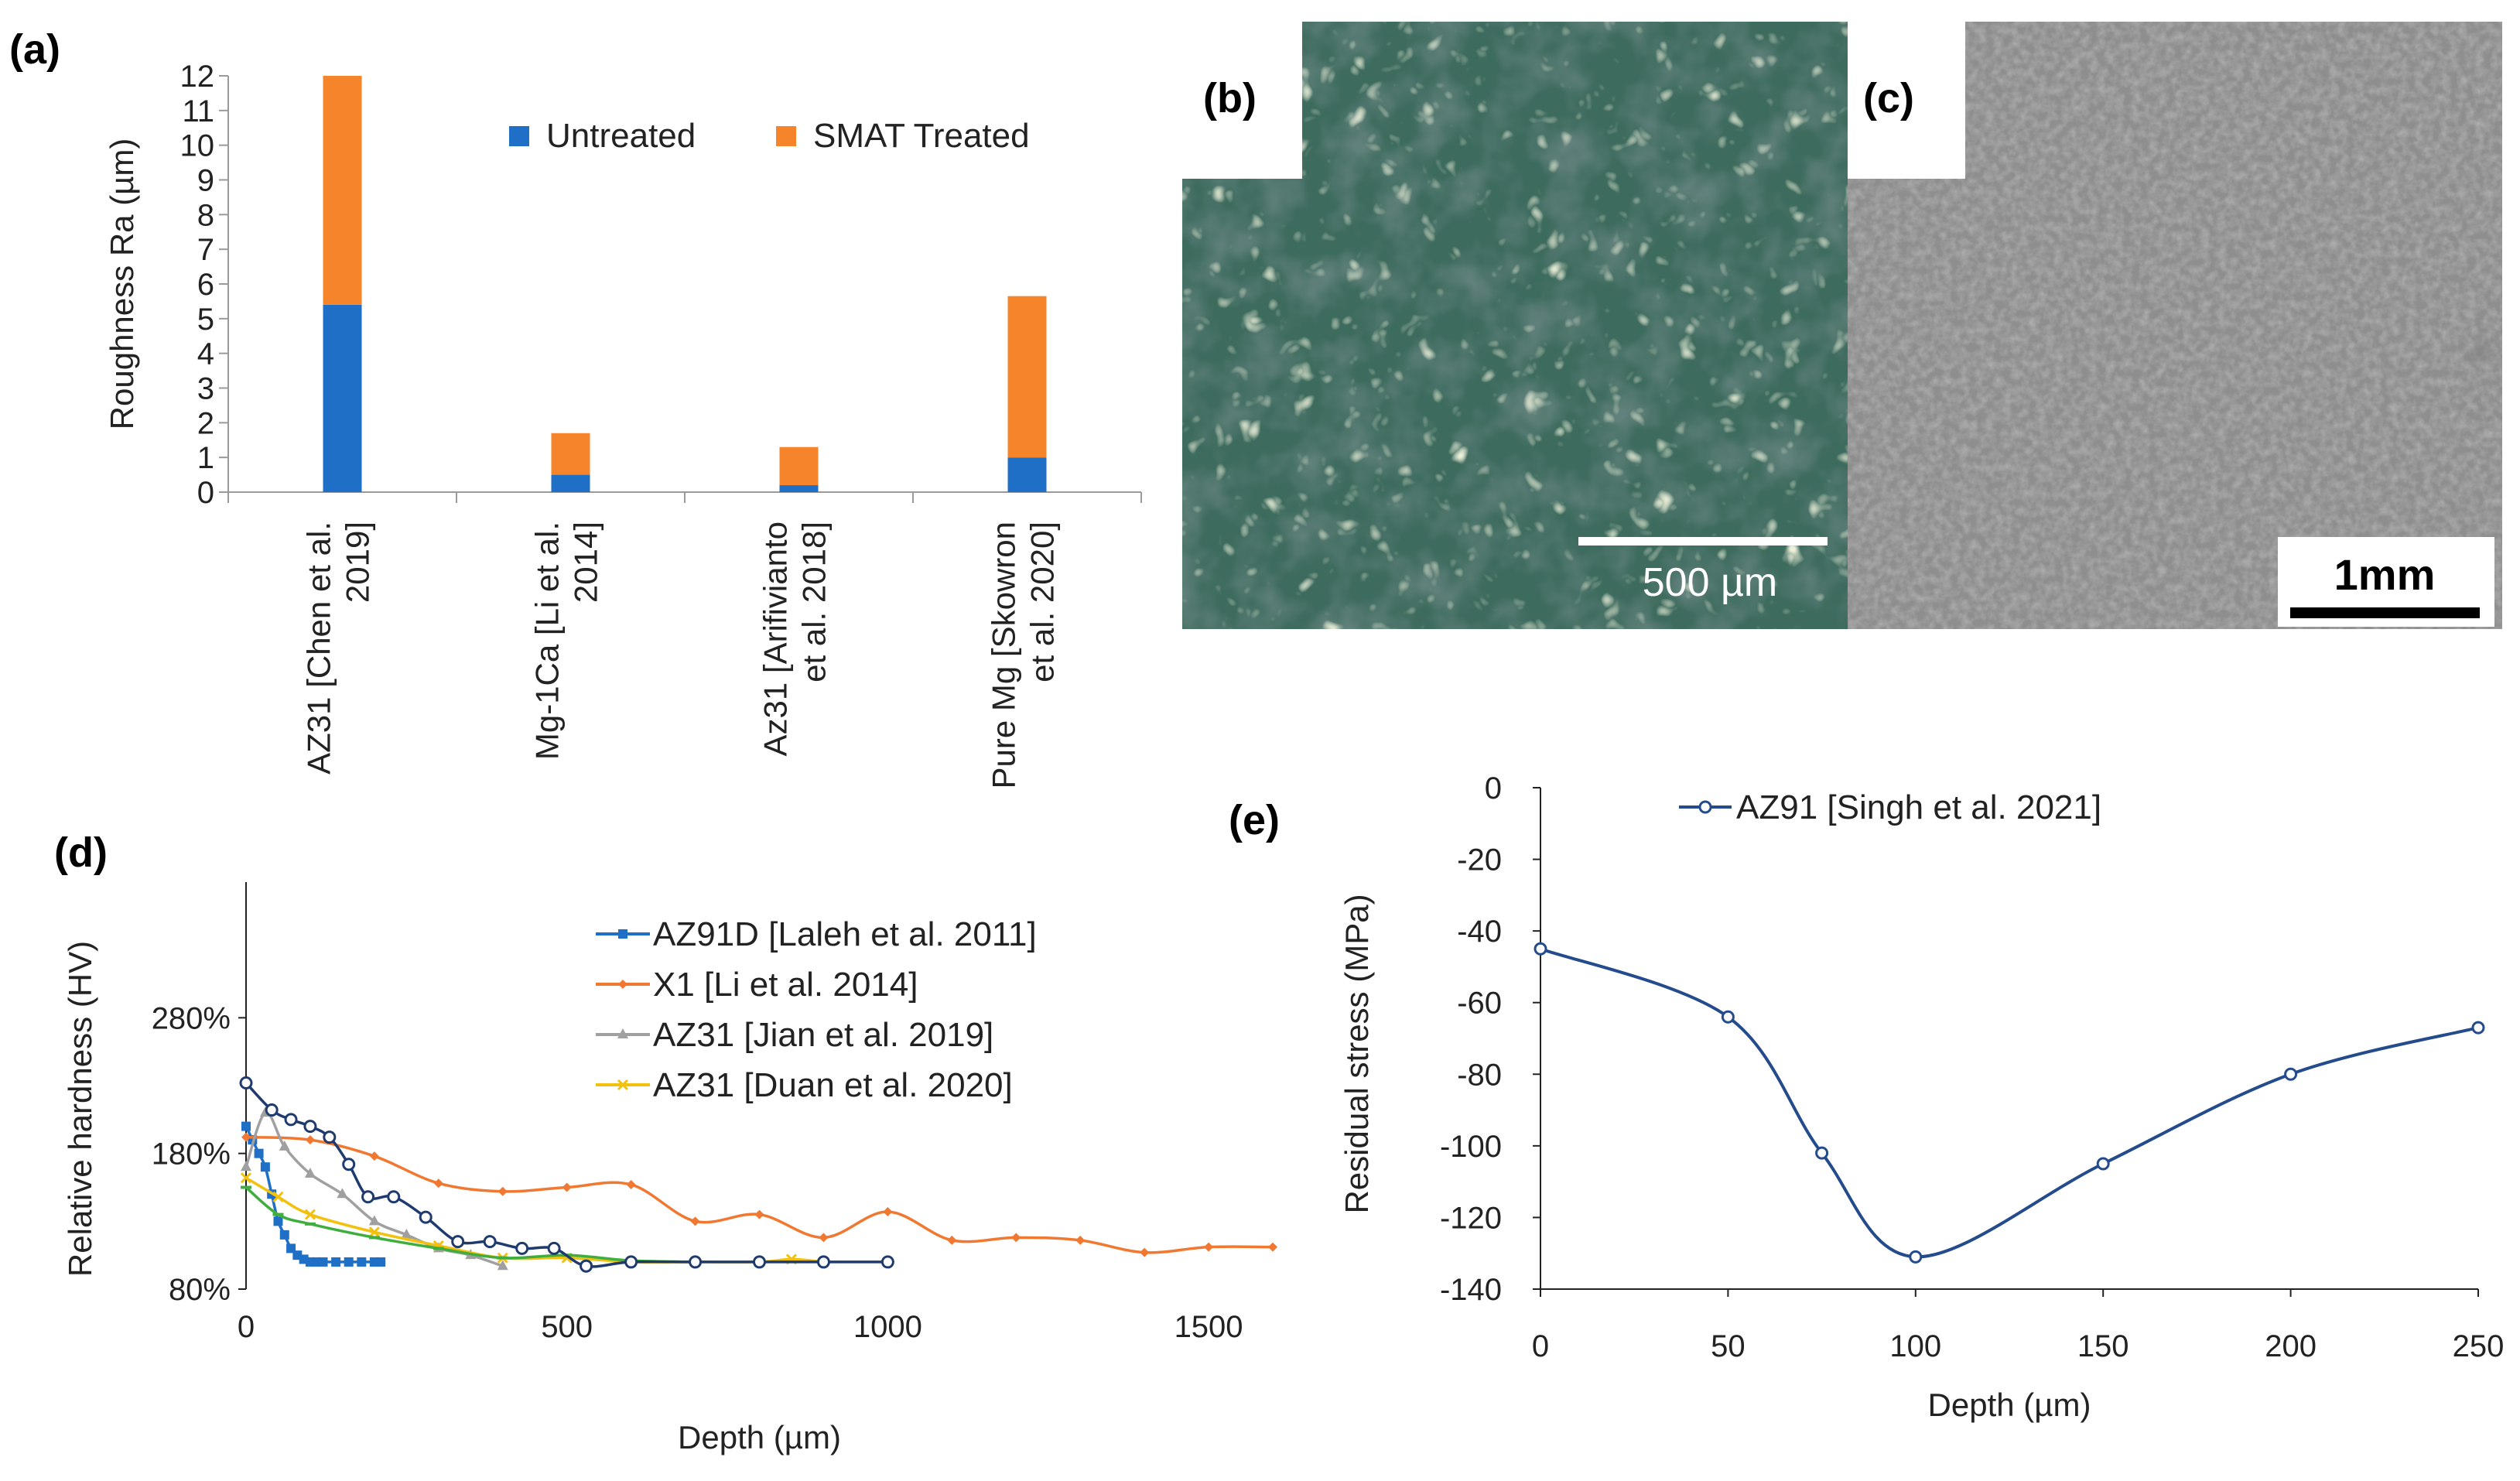  Describe the element at coordinates (205, 423) in the screenshot. I see `chart-a-ytick-label: 2` at that location.